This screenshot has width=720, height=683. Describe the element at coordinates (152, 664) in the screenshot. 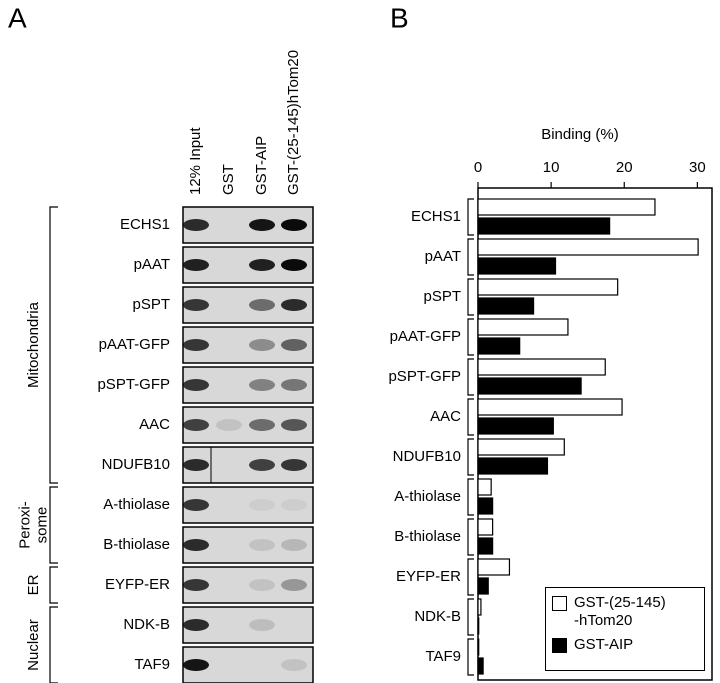

I see `row-label: TAF9` at that location.